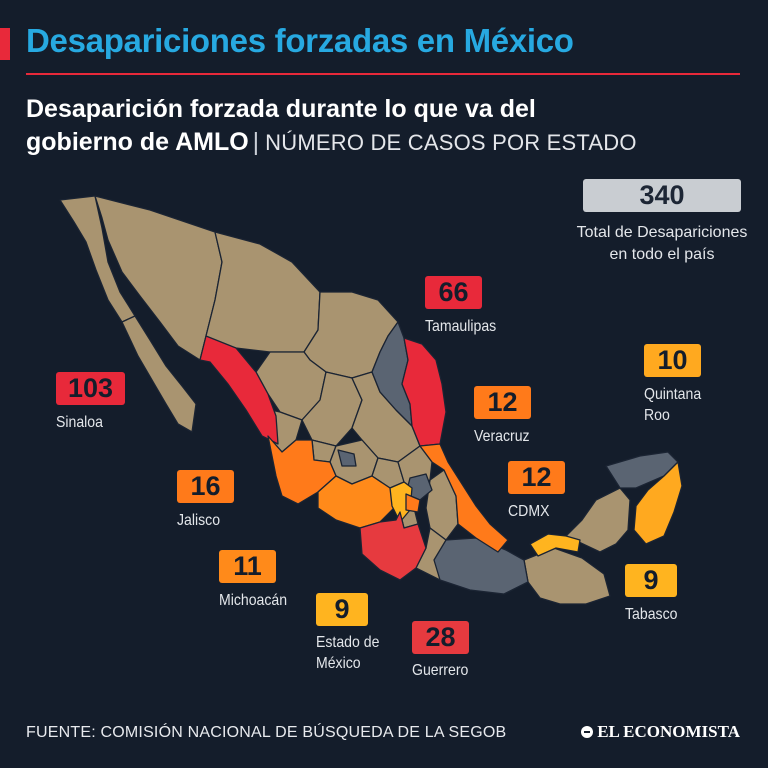 This screenshot has height=768, width=768. What do you see at coordinates (137, 142) in the screenshot?
I see `subtitle-line-2: gobierno de AMLO` at bounding box center [137, 142].